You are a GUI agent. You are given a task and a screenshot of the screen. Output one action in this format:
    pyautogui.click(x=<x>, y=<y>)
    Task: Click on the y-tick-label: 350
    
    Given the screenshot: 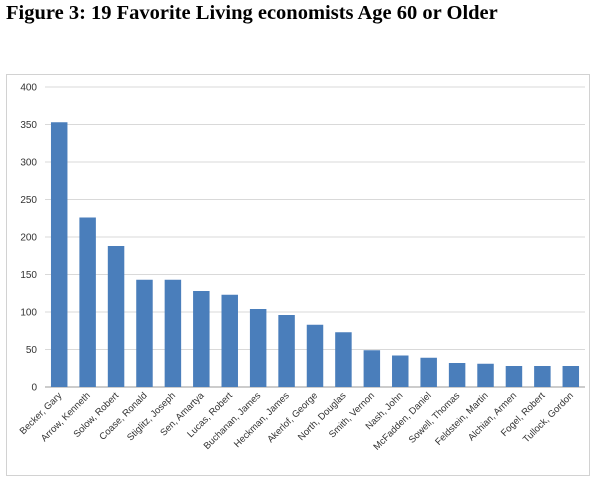 What is the action you would take?
    pyautogui.click(x=28, y=125)
    